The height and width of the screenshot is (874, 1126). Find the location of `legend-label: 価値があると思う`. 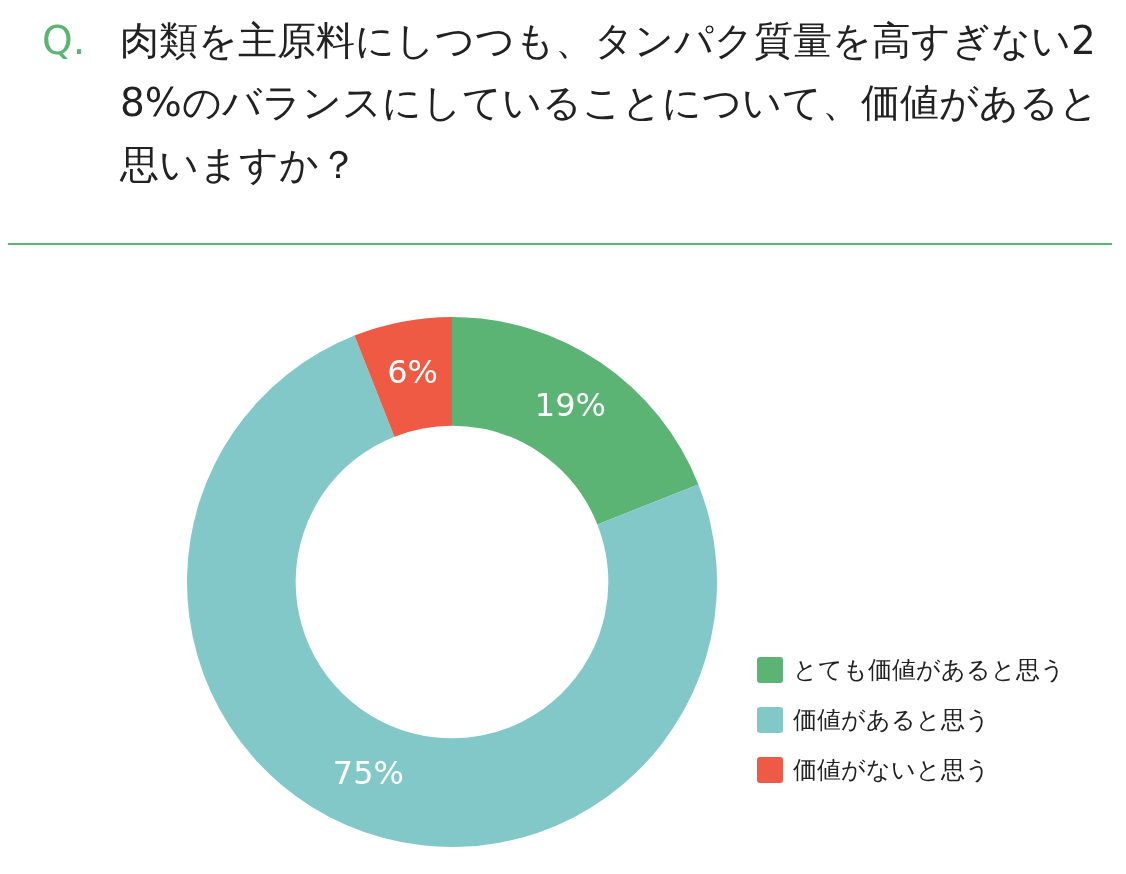

legend-label: 価値があると思う is located at coordinates (891, 720).